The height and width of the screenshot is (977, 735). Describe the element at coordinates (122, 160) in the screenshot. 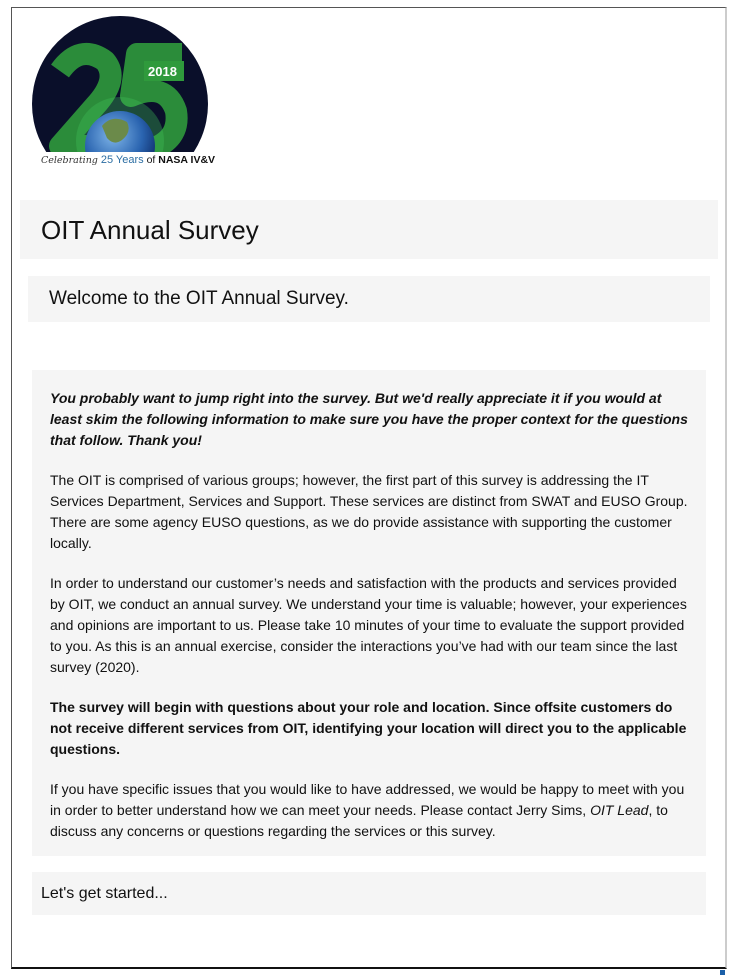

I see `caption-years: 25 Years` at that location.